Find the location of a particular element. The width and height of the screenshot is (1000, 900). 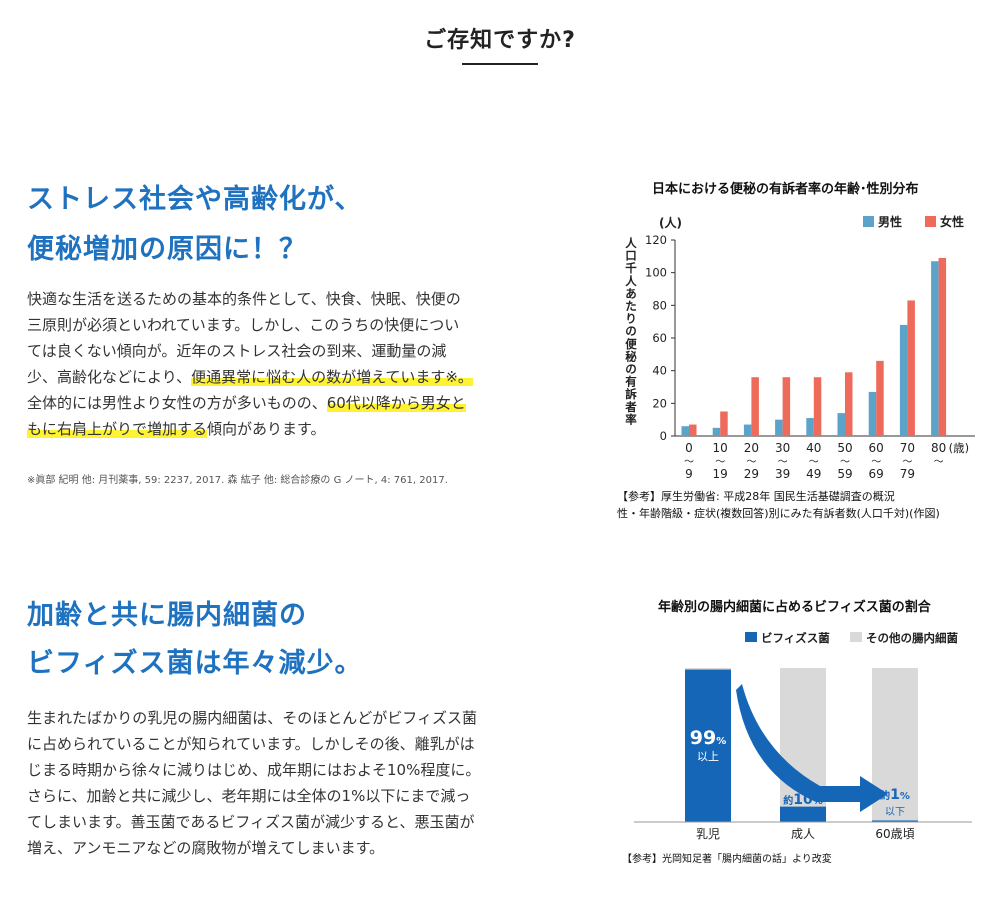

section1-heading: ストレス社会や高齢化が、 便秘増加の原因に！？ is located at coordinates (194, 225).